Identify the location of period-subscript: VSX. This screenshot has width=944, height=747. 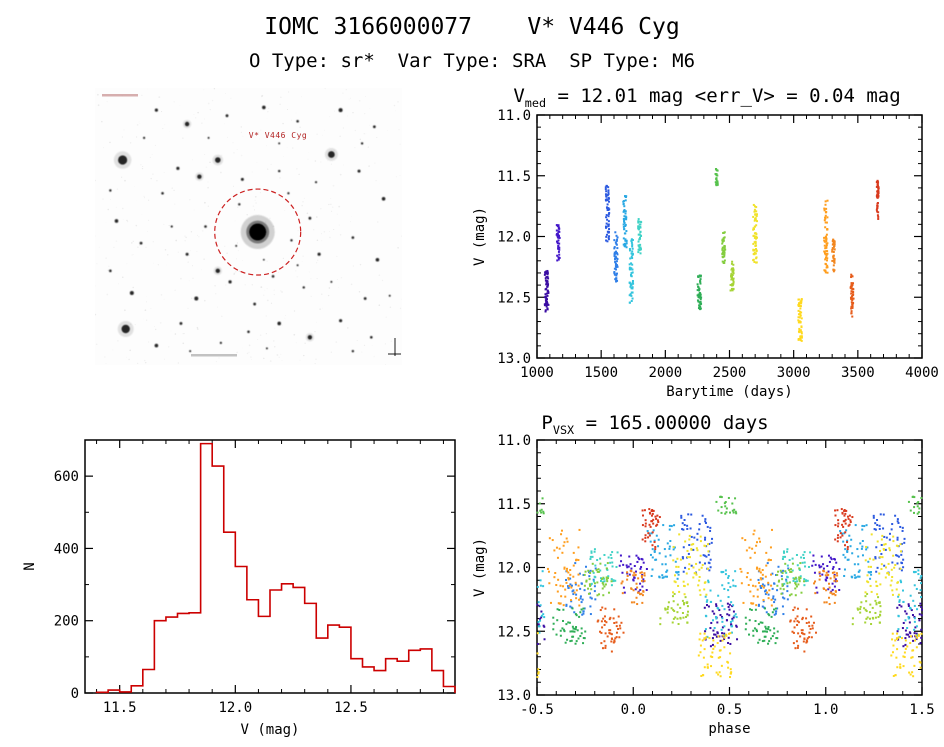
(563, 429).